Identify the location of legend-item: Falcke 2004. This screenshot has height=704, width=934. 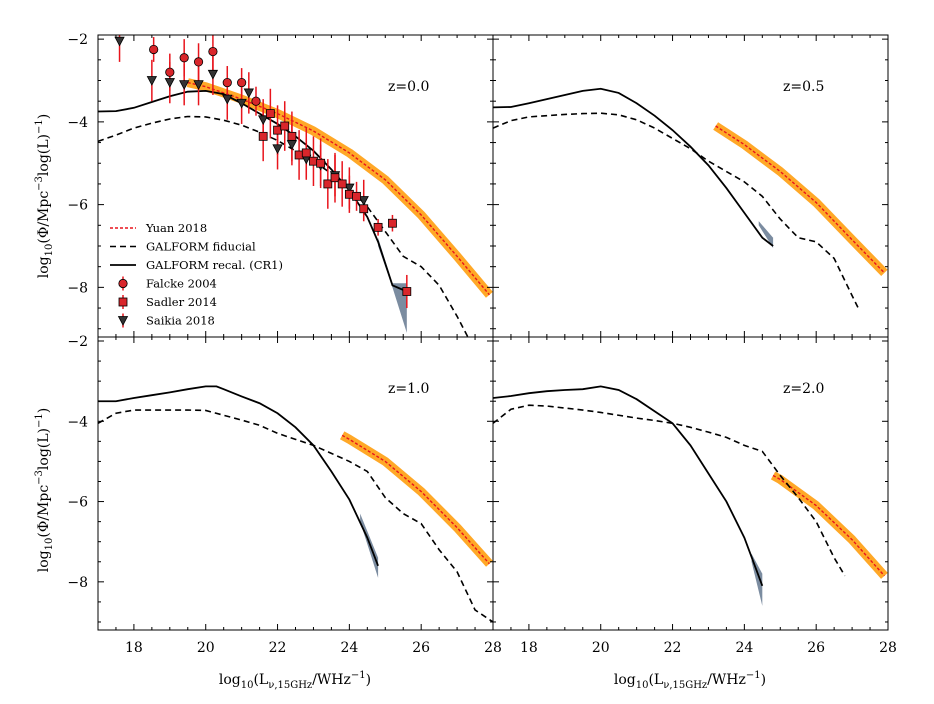
(167, 283).